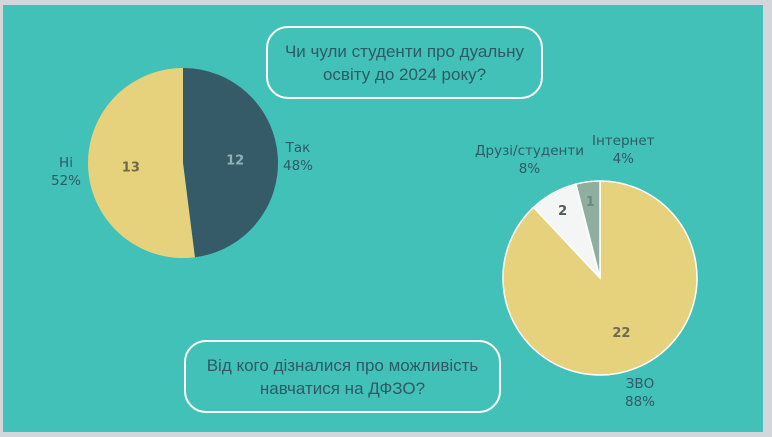 Image resolution: width=772 pixels, height=437 pixels. I want to click on pie2-value-label-1: 2, so click(562, 211).